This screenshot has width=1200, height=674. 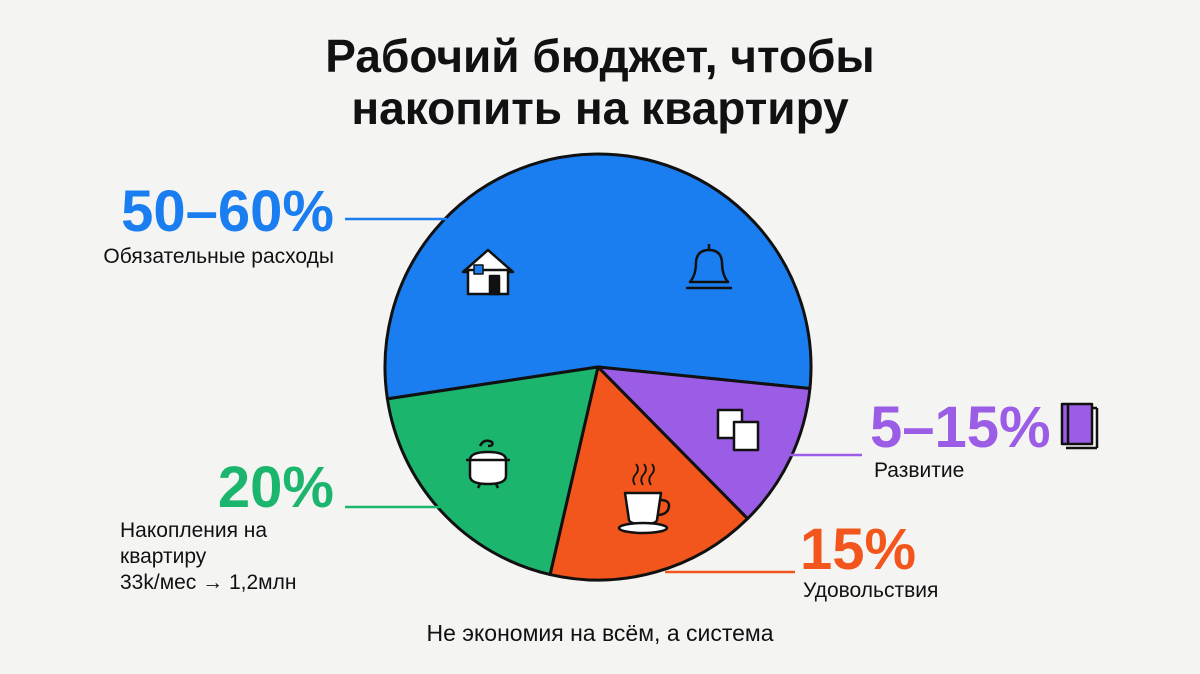 What do you see at coordinates (1079, 426) in the screenshot?
I see `book-icon` at bounding box center [1079, 426].